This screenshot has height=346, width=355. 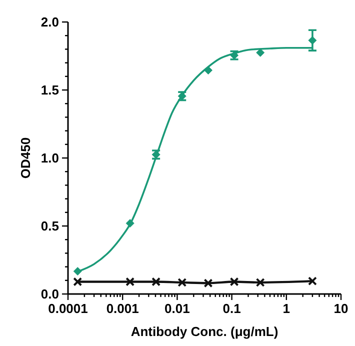 What do you see at coordinates (49, 158) in the screenshot?
I see `y-tick-label: 1.0` at bounding box center [49, 158].